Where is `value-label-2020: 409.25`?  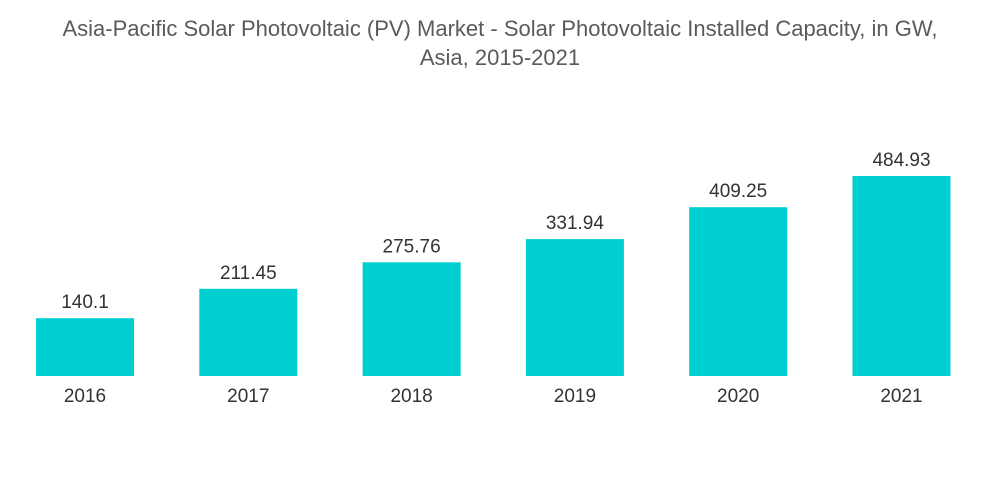 value-label-2020: 409.25 is located at coordinates (738, 191).